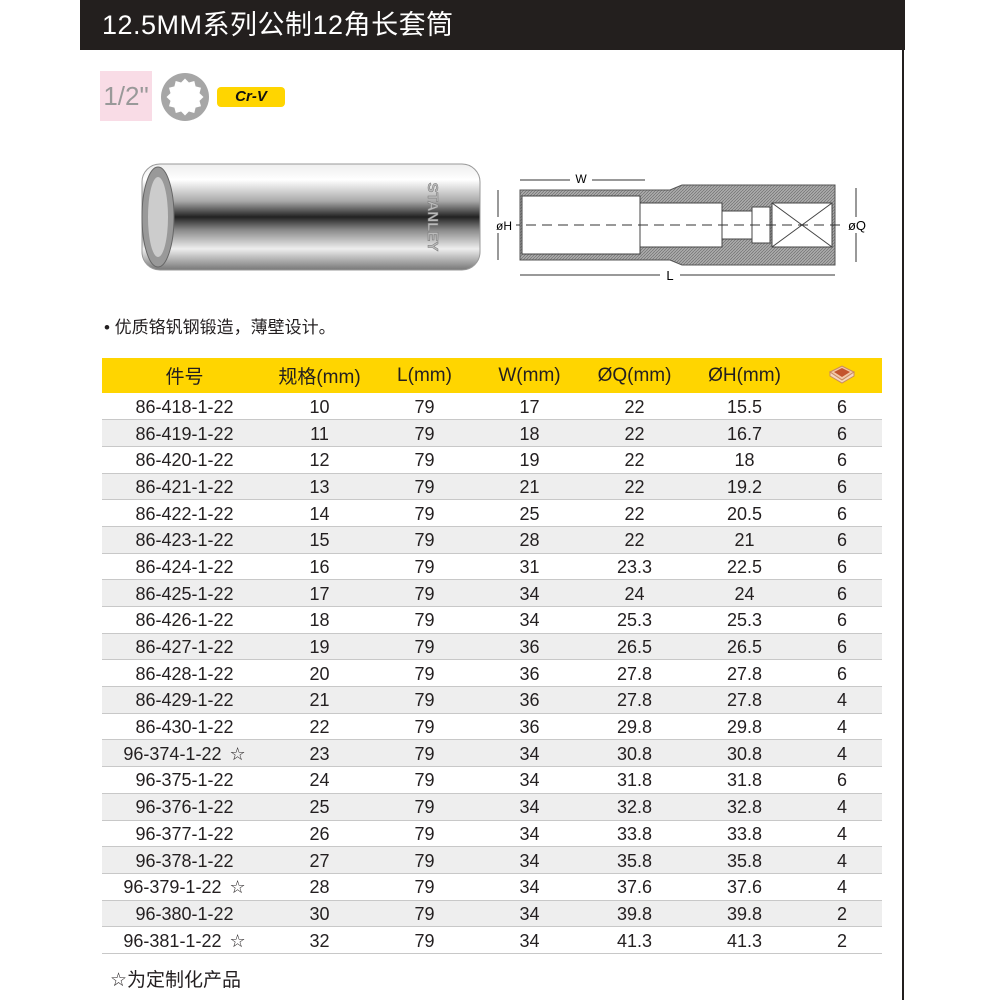 This screenshot has width=1000, height=1000. Describe the element at coordinates (319, 487) in the screenshot. I see `cell-size: 13` at that location.